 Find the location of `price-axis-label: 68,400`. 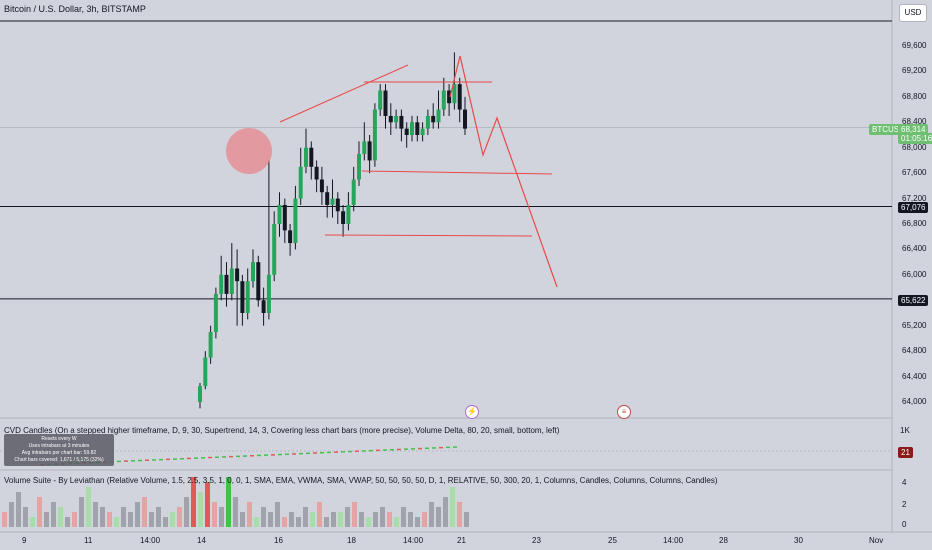

price-axis-label: 68,400 is located at coordinates (914, 122).